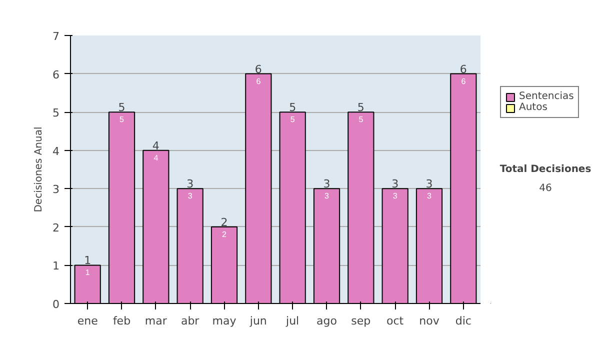 The height and width of the screenshot is (340, 600). Describe the element at coordinates (190, 321) in the screenshot. I see `x-tick-label: abr` at that location.